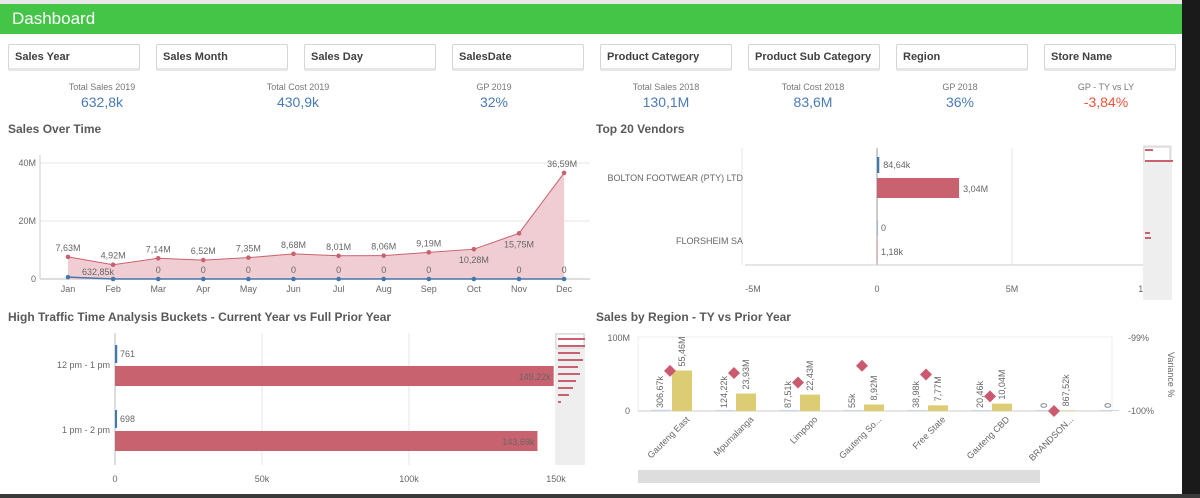 The width and height of the screenshot is (1200, 498). Describe the element at coordinates (660, 391) in the screenshot. I see `bar-label-ty: 306,67k` at that location.